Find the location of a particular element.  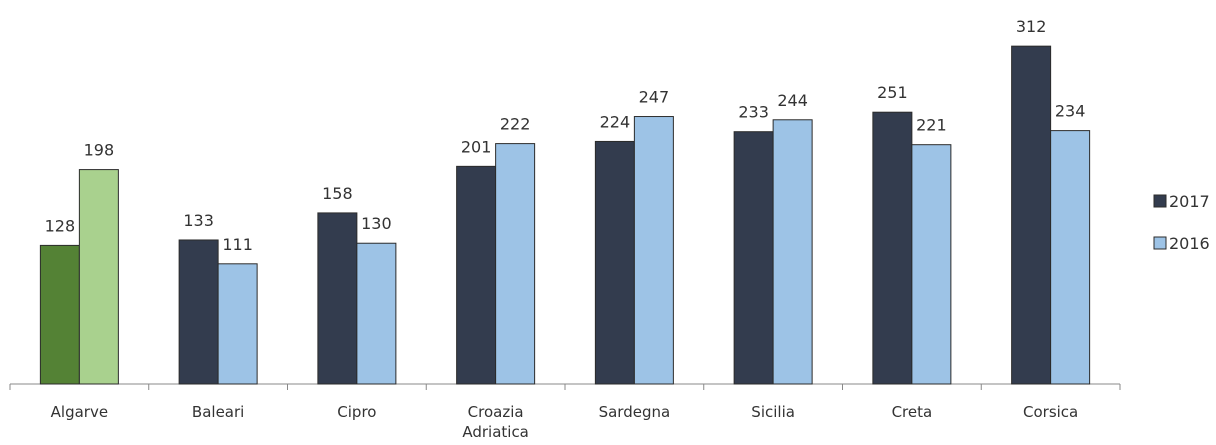

x-tick-label: Cipro is located at coordinates (357, 412).